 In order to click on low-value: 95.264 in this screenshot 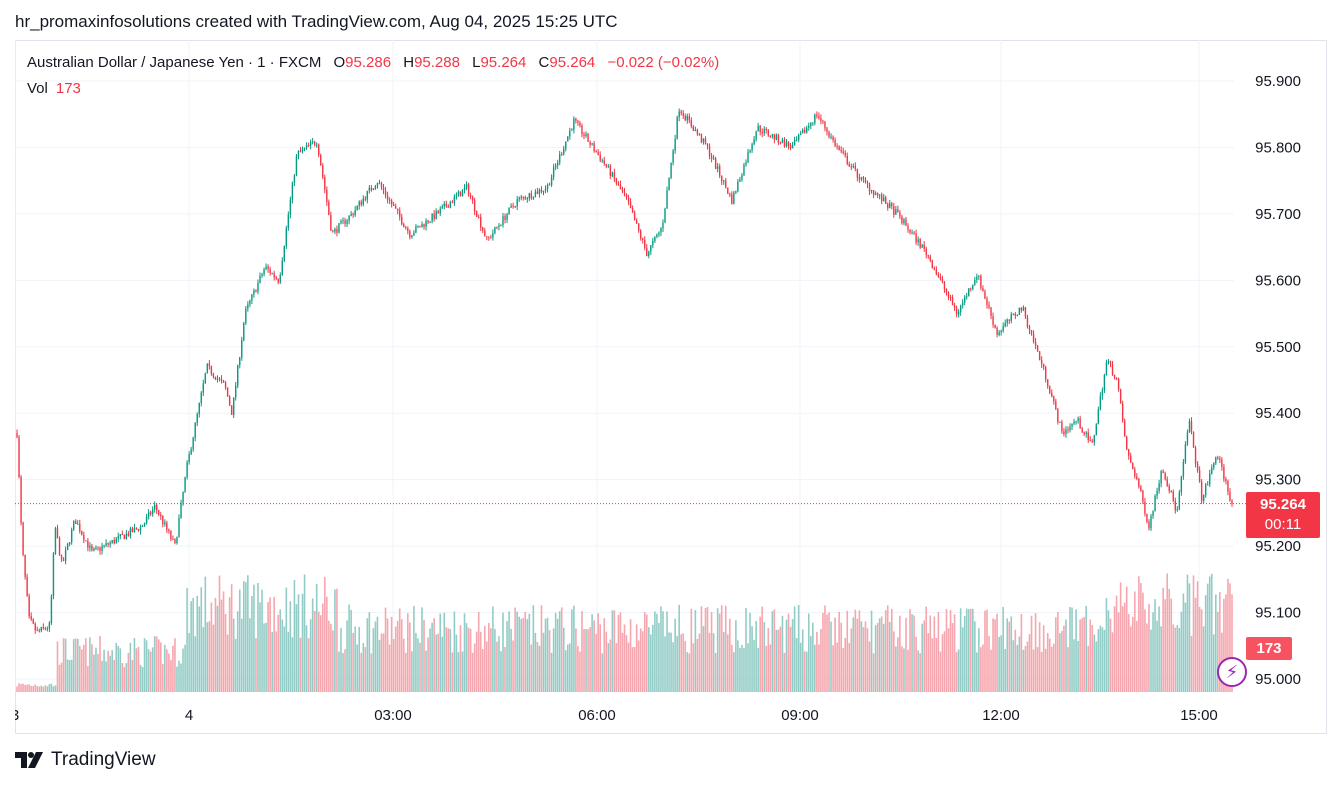, I will do `click(503, 62)`.